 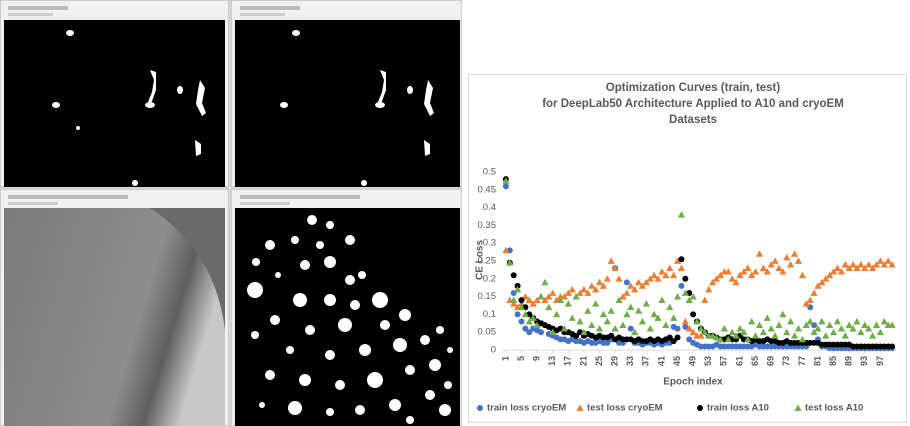 I want to click on x-tick-label: 21, so click(x=583, y=361).